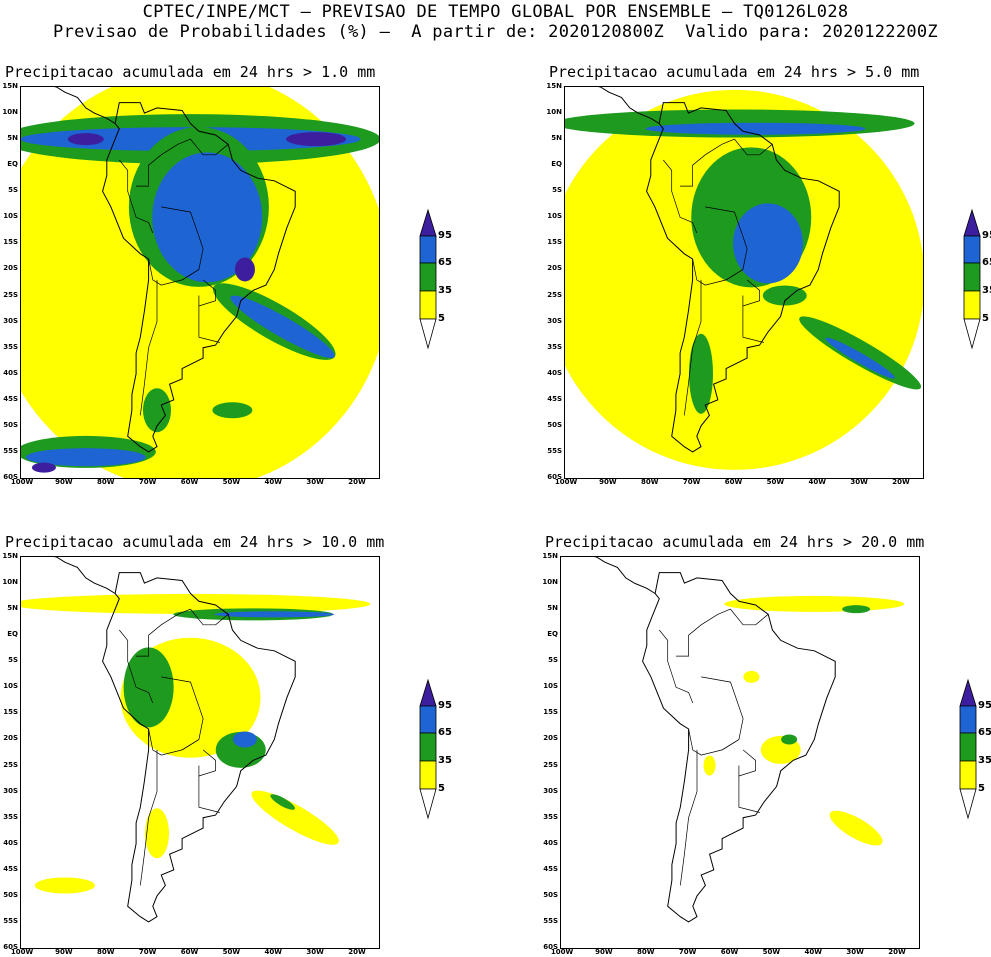 This screenshot has height=957, width=991. What do you see at coordinates (817, 482) in the screenshot?
I see `lon-tick-label: 40W` at bounding box center [817, 482].